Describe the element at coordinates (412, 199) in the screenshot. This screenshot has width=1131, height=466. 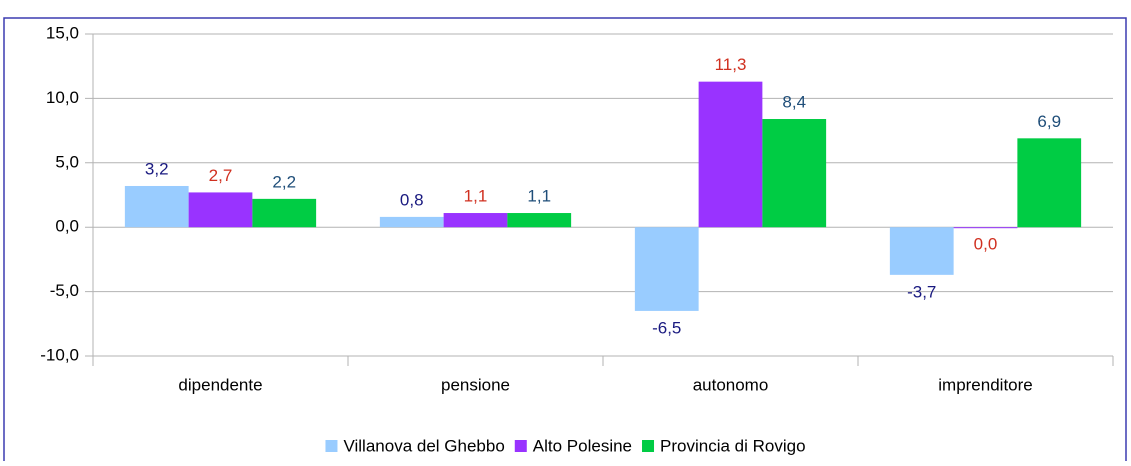
I see `data-label: 0,8` at that location.